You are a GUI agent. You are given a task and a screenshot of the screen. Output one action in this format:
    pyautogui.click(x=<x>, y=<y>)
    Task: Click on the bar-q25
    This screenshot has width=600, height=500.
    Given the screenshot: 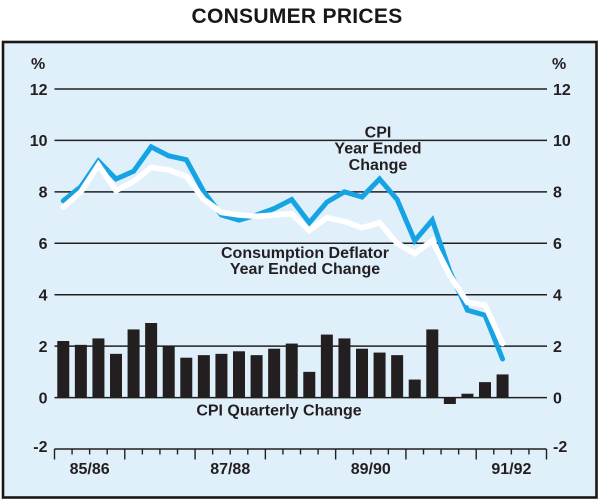 What is the action you would take?
    pyautogui.click(x=485, y=390)
    